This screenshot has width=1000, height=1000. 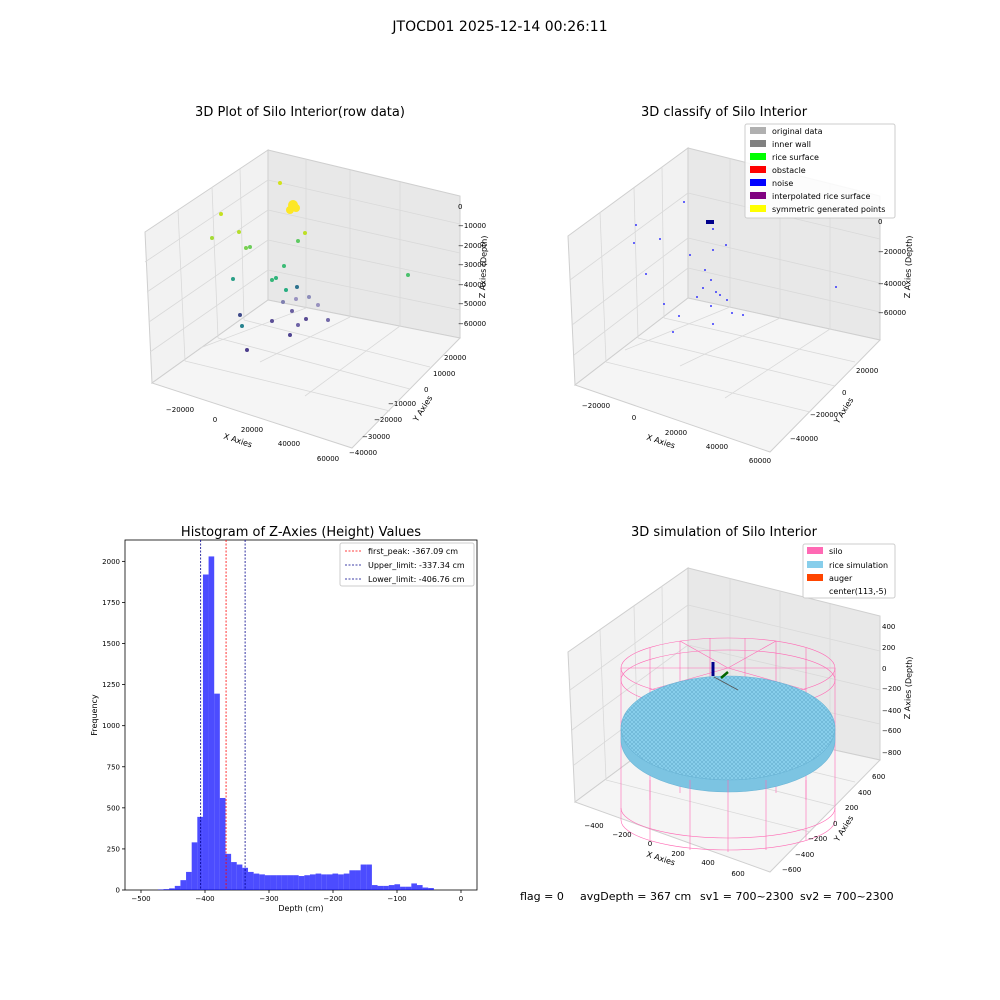 What do you see at coordinates (789, 170) in the screenshot?
I see `legend-label: obstacle` at bounding box center [789, 170].